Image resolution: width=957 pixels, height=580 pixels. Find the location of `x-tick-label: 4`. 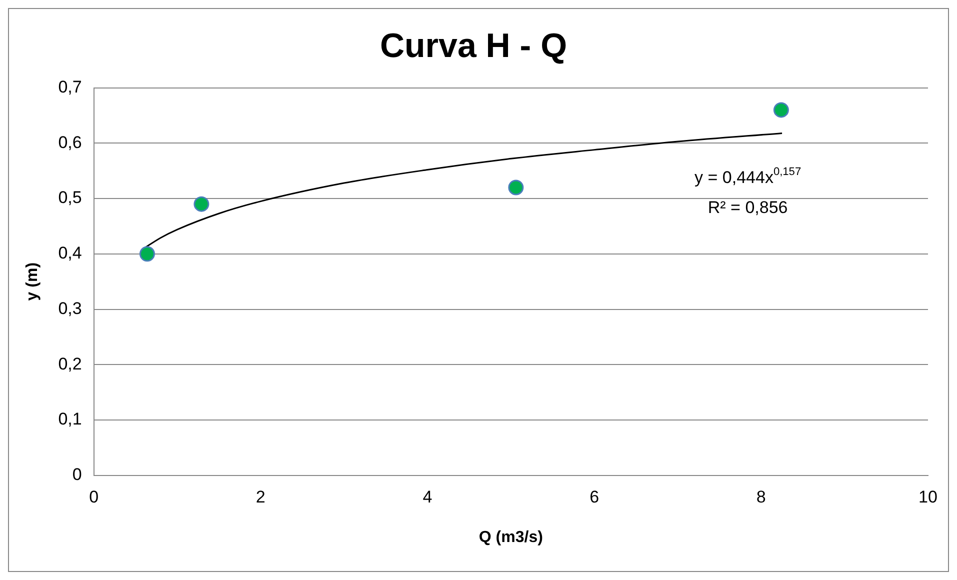

x-tick-label: 4 is located at coordinates (427, 496).